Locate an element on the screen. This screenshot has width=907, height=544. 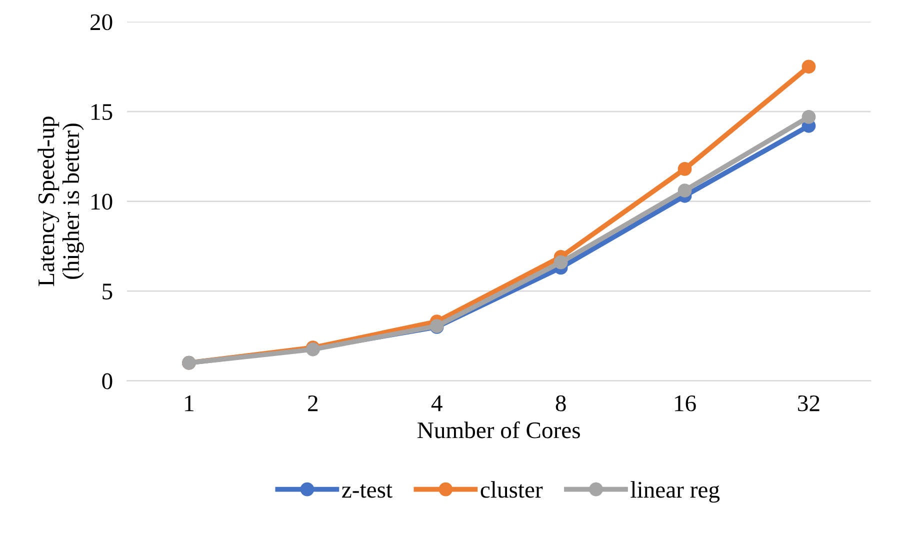
x-tick-label: 16 is located at coordinates (685, 403).